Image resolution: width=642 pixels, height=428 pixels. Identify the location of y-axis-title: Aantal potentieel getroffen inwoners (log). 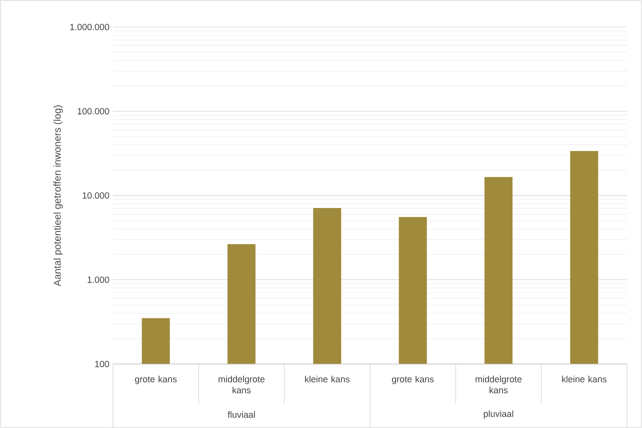
(58, 195).